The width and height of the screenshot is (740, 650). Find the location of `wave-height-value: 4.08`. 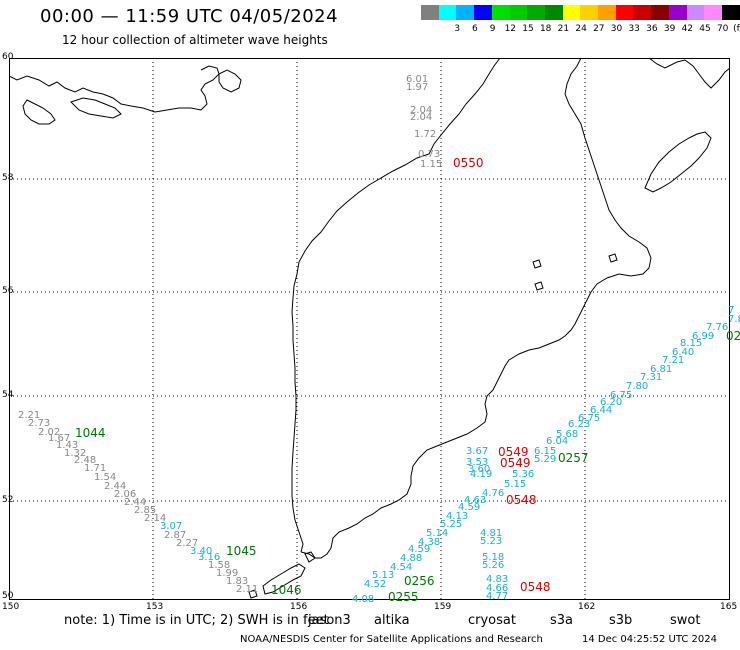

wave-height-value: 4.08 is located at coordinates (363, 599).